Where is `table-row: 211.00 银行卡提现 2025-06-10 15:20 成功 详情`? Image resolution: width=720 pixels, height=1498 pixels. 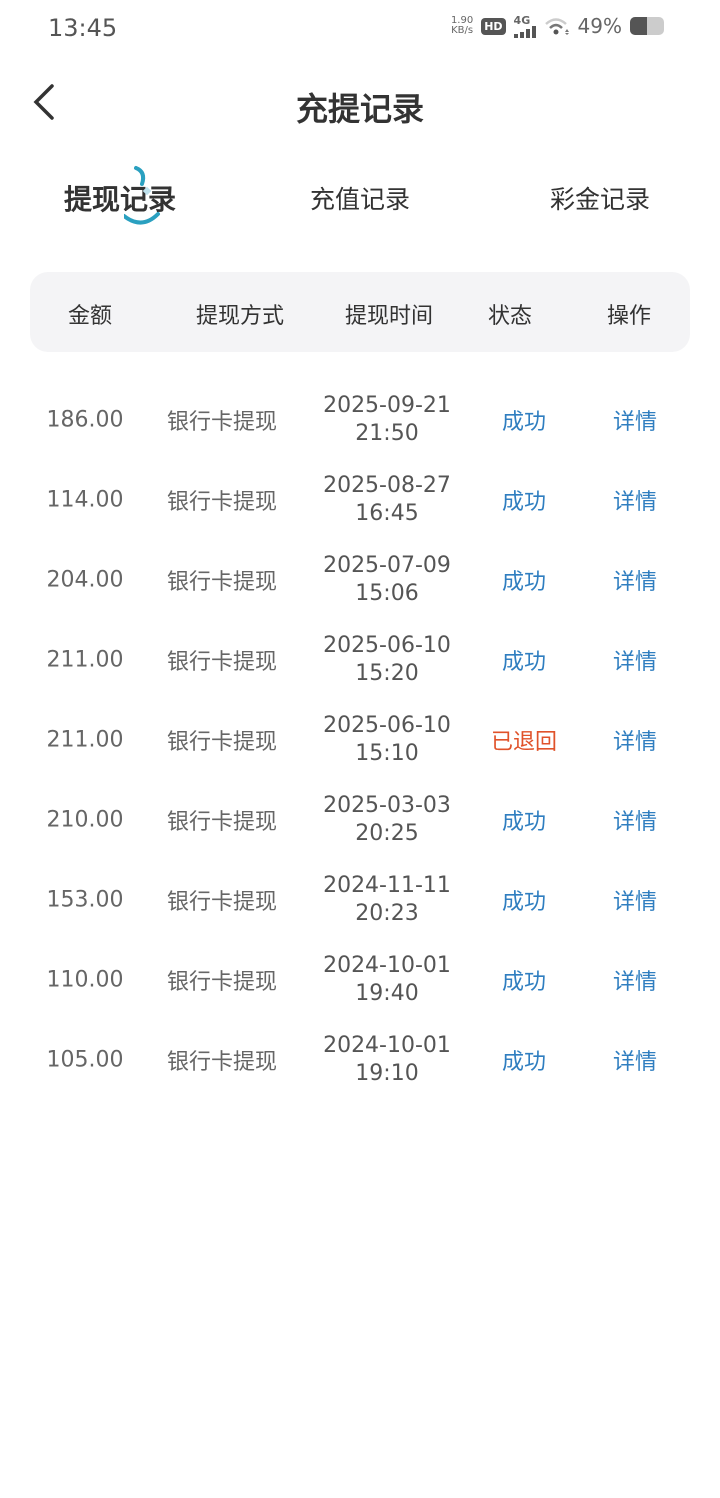 table-row: 211.00 银行卡提现 2025-06-10 15:20 成功 详情 is located at coordinates (360, 660).